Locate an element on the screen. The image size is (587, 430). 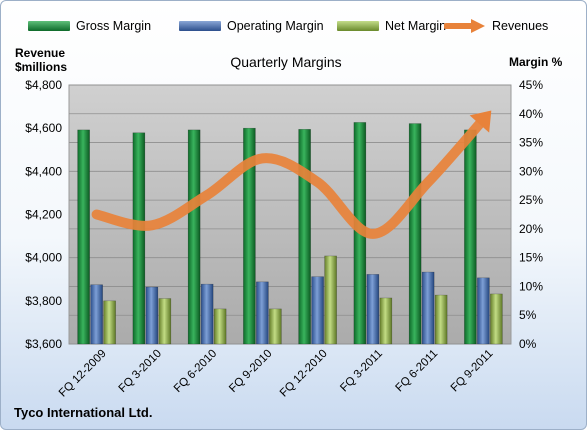
x-axis-tick-label: FQ 3-2010 is located at coordinates (140, 371).